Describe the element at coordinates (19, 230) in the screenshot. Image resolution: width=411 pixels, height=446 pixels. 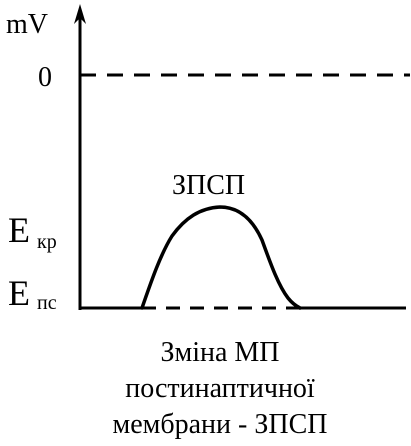
I see `threshold-label: E` at that location.